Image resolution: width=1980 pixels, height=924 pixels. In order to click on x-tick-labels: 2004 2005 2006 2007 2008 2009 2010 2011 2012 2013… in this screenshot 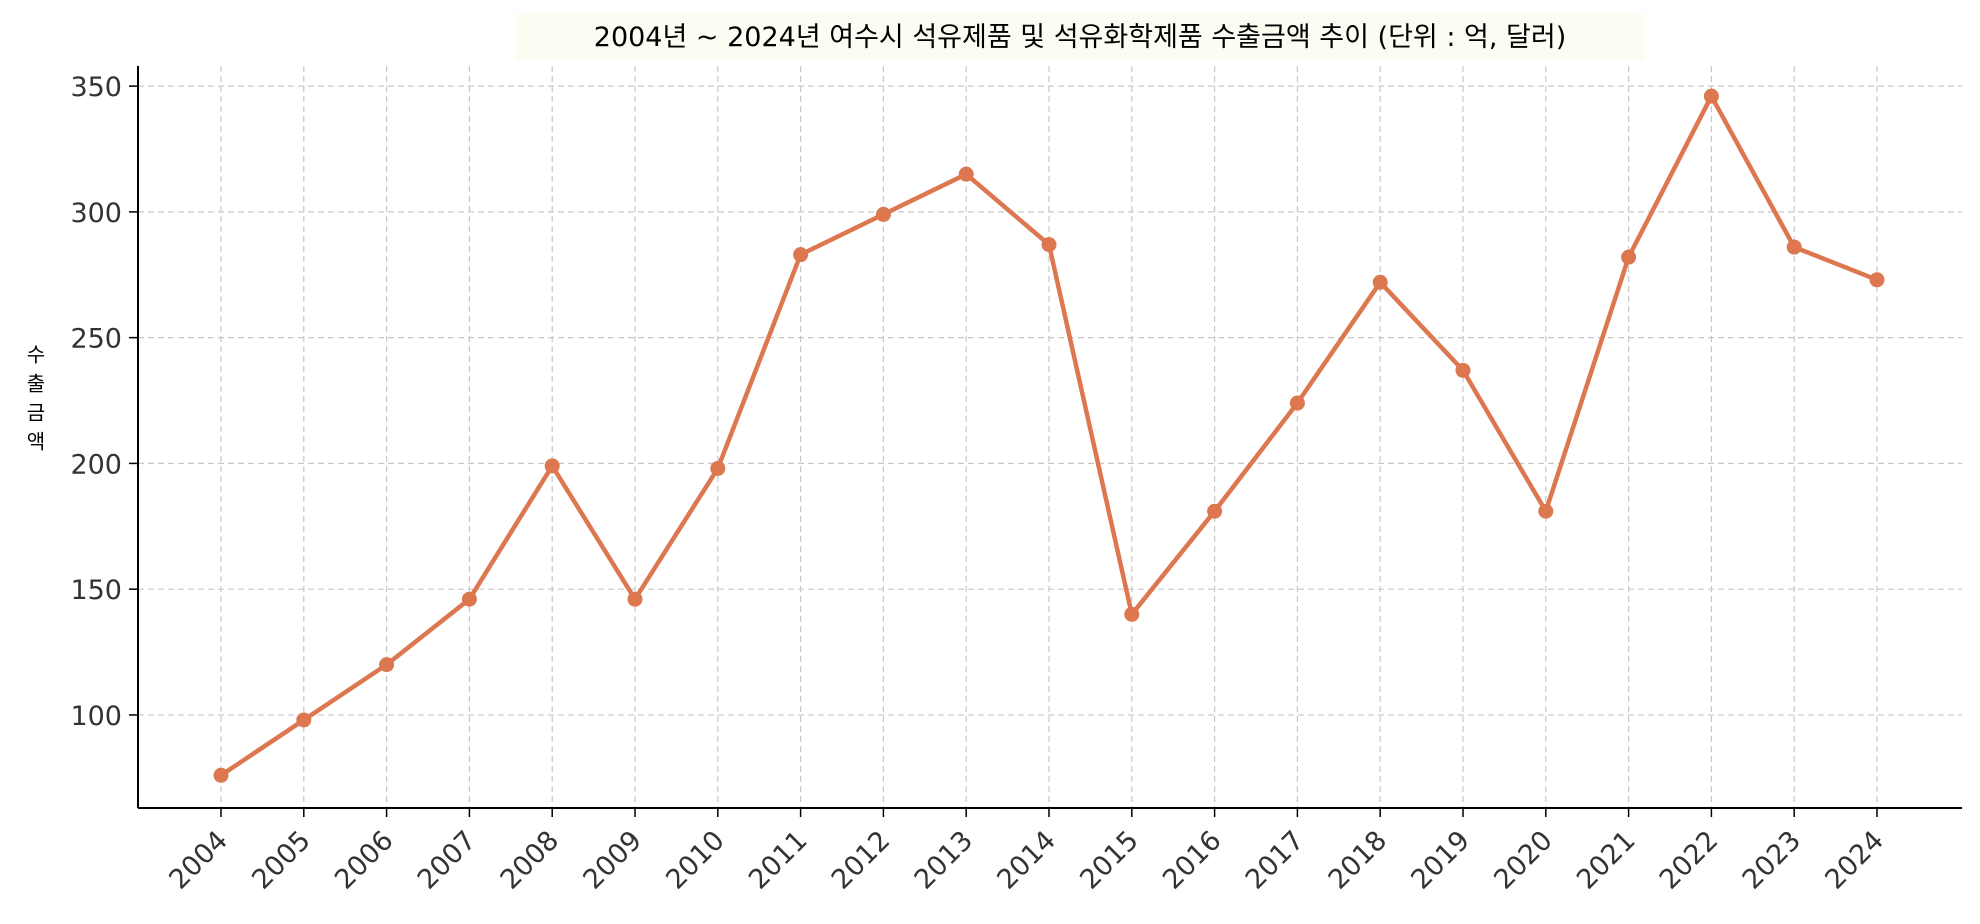, I will do `click(1026, 860)`.